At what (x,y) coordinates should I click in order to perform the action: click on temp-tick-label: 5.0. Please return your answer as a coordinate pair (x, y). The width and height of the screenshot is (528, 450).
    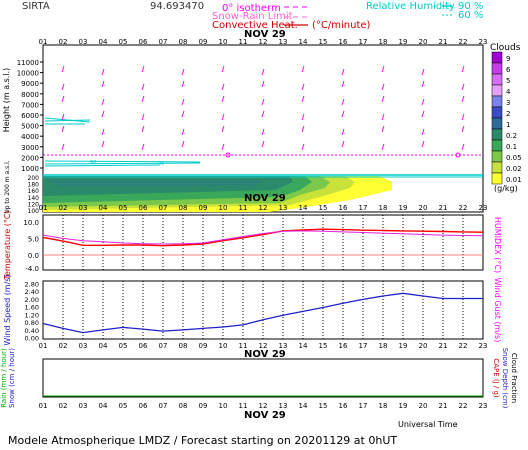
    Looking at the image, I should click on (33, 239).